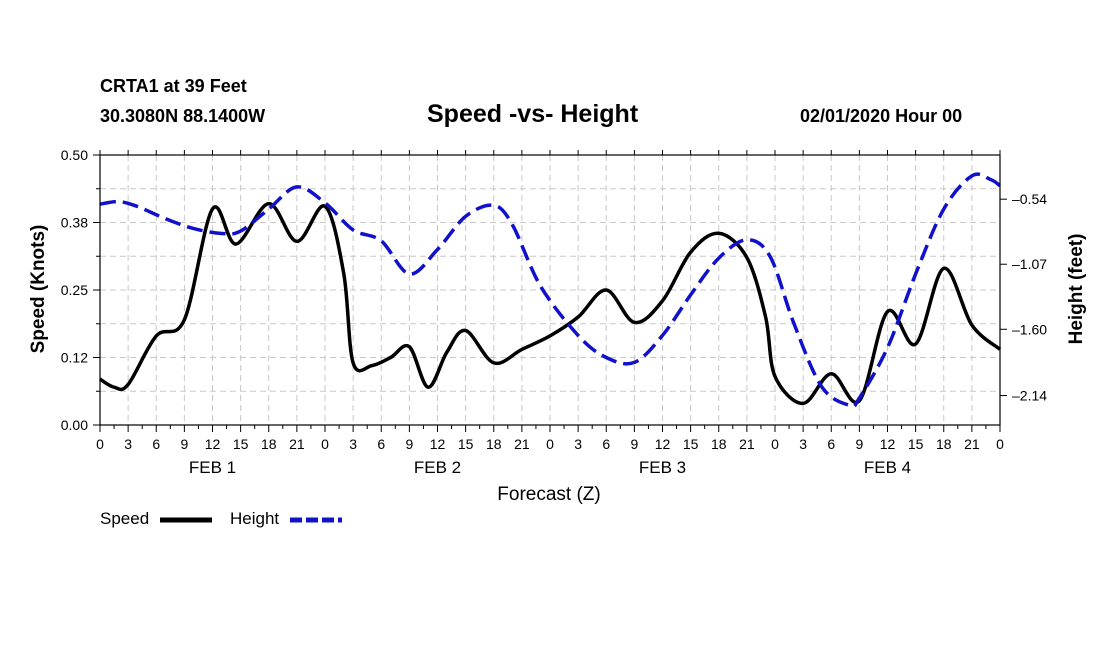 This screenshot has width=1100, height=650. Describe the element at coordinates (1029, 199) in the screenshot. I see `y2-tick-label: –0.54` at that location.